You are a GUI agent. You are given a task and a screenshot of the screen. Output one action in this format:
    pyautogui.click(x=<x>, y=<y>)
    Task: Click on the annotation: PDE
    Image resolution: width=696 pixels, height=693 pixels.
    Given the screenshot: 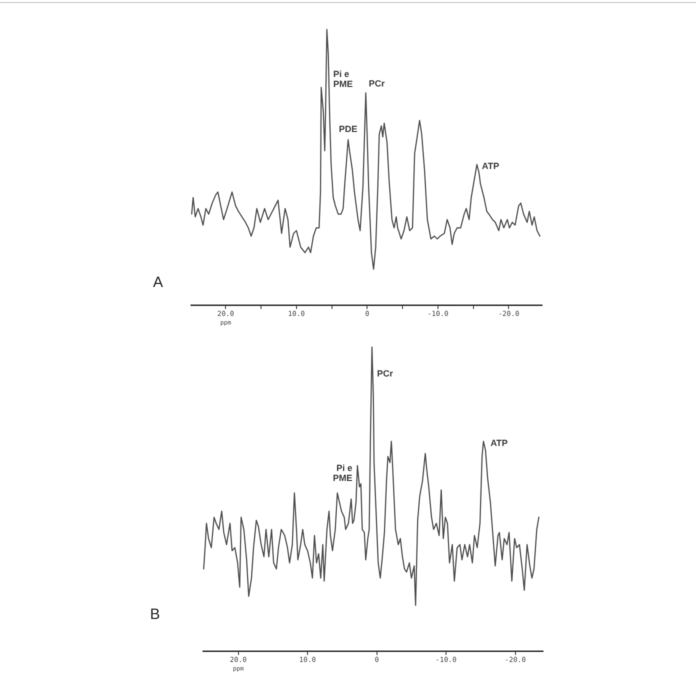 What is the action you would take?
    pyautogui.click(x=348, y=129)
    